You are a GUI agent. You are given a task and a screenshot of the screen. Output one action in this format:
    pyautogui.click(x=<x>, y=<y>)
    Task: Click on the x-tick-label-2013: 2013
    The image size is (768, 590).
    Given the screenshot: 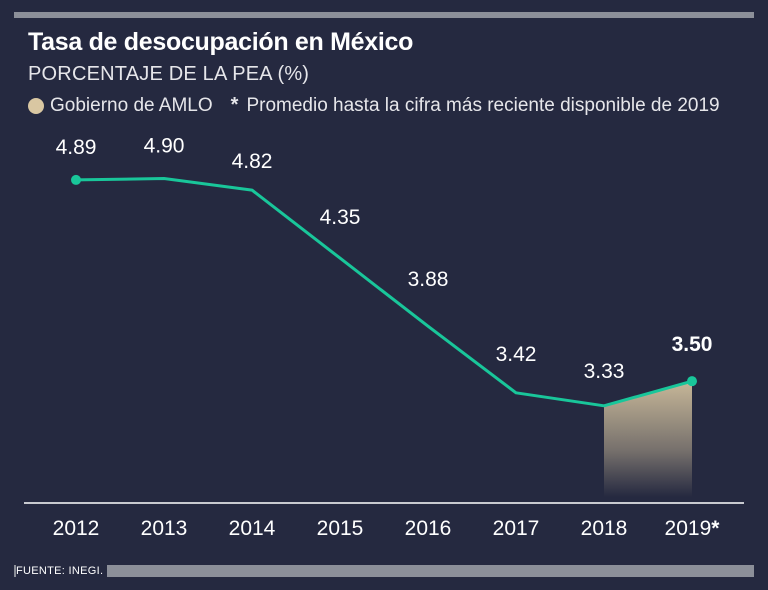 What is the action you would take?
    pyautogui.click(x=164, y=528)
    